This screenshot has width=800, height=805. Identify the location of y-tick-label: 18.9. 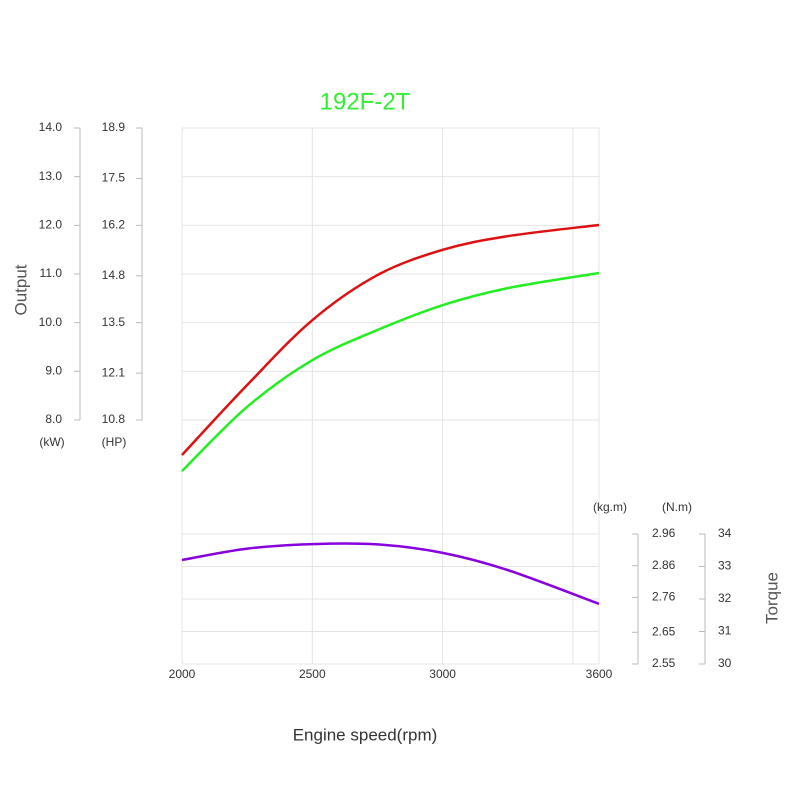
(114, 127).